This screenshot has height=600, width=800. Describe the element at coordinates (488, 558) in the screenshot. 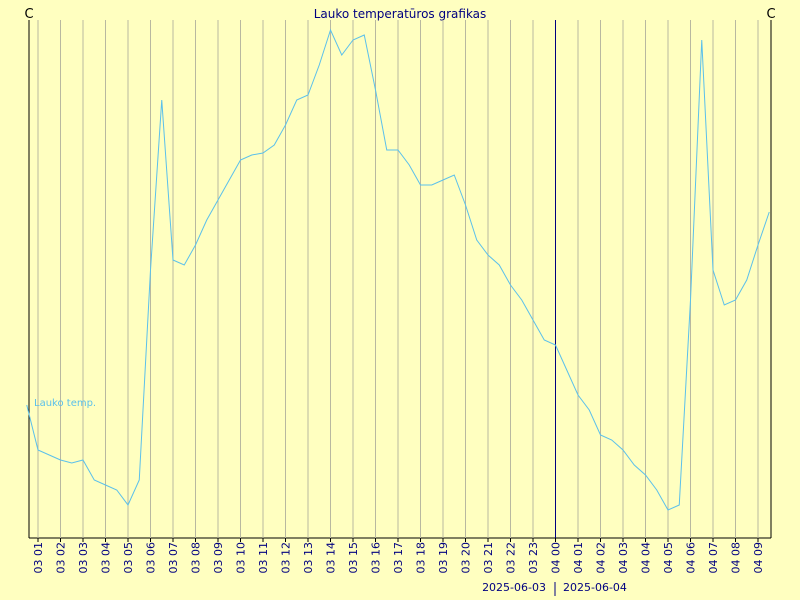

I see `x-tick-label: 03 21` at that location.